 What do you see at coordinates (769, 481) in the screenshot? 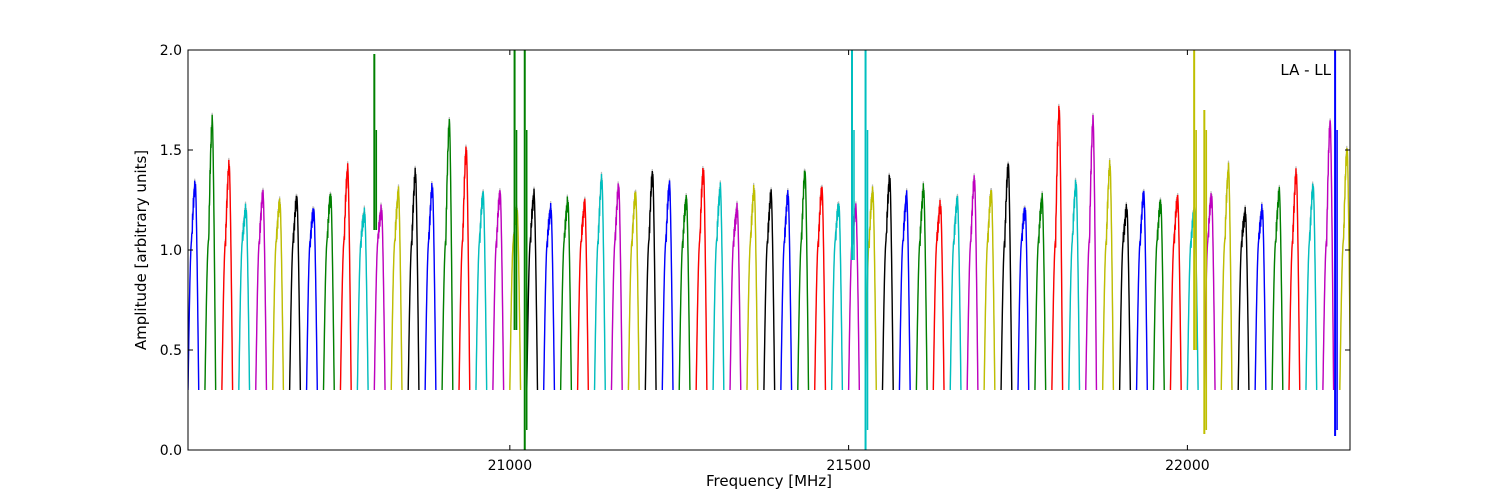
I see `x-axis-label: Frequency [MHz]` at bounding box center [769, 481].